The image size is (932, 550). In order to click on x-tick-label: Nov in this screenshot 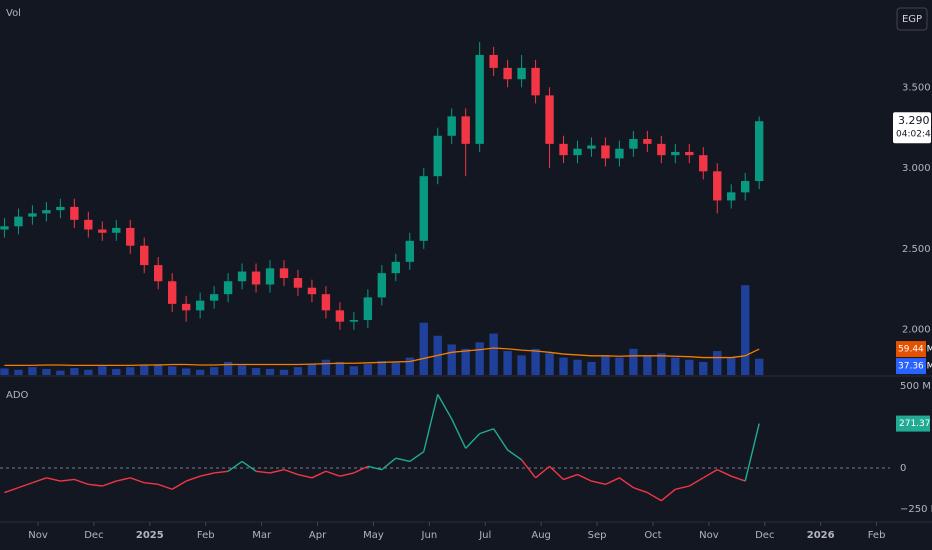, I will do `click(709, 535)`.